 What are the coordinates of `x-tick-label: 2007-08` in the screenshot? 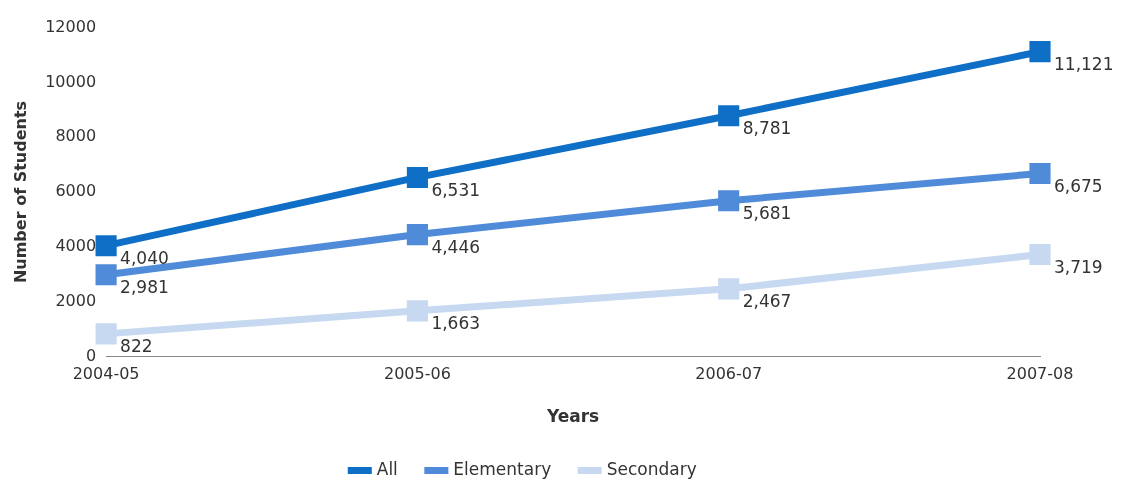 It's located at (1040, 374).